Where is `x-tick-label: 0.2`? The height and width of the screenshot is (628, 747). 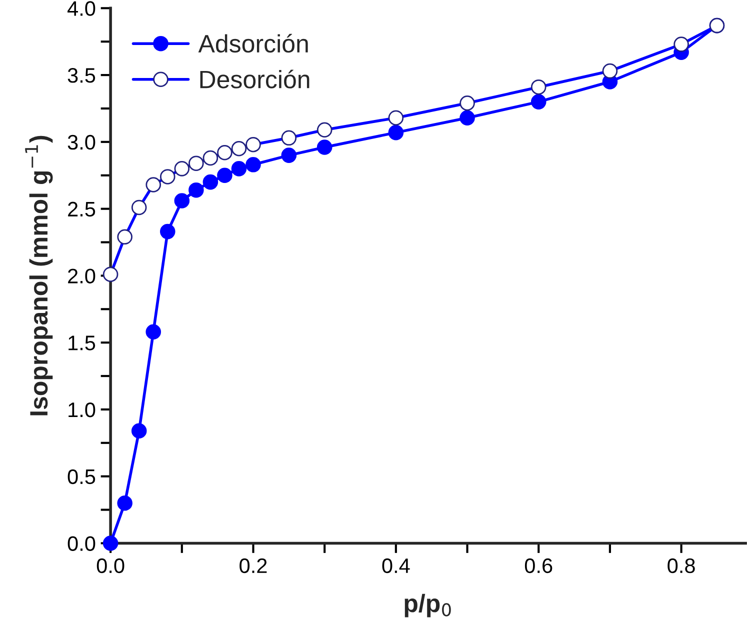 x-tick-label: 0.2 is located at coordinates (253, 566).